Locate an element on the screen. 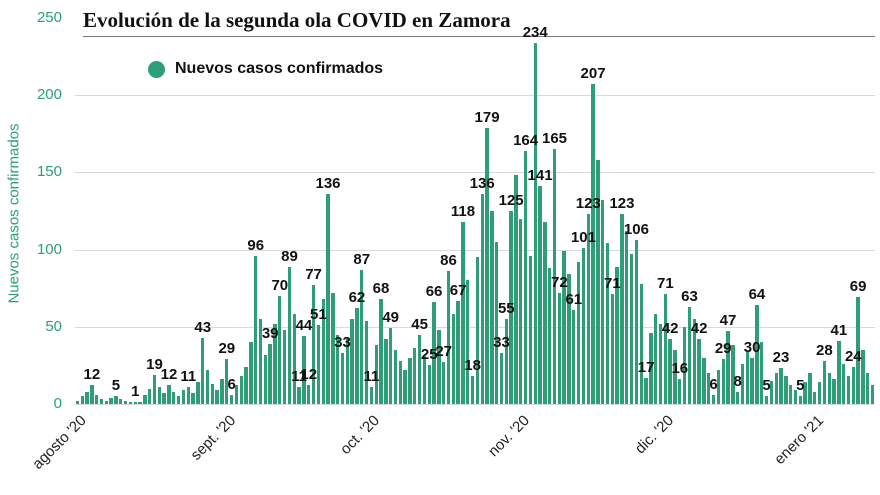 The width and height of the screenshot is (880, 495). bar-value-label: 49 is located at coordinates (390, 318).